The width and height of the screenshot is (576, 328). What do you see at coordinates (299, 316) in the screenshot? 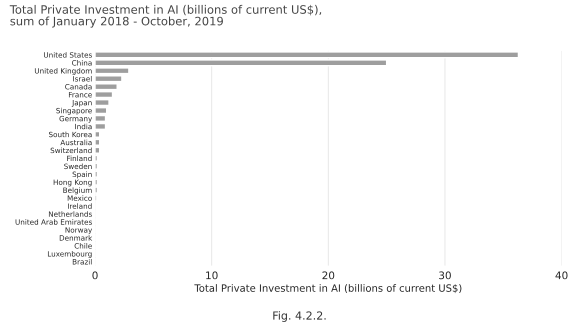
I see `caption: Fig. 4.2.2.` at bounding box center [299, 316].